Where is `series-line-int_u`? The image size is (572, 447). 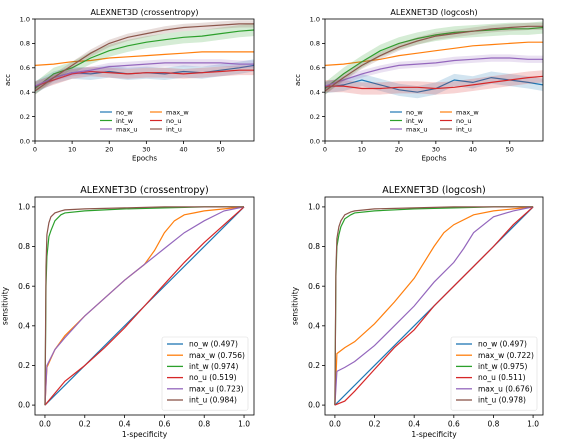 series-line-int_u is located at coordinates (144, 57).